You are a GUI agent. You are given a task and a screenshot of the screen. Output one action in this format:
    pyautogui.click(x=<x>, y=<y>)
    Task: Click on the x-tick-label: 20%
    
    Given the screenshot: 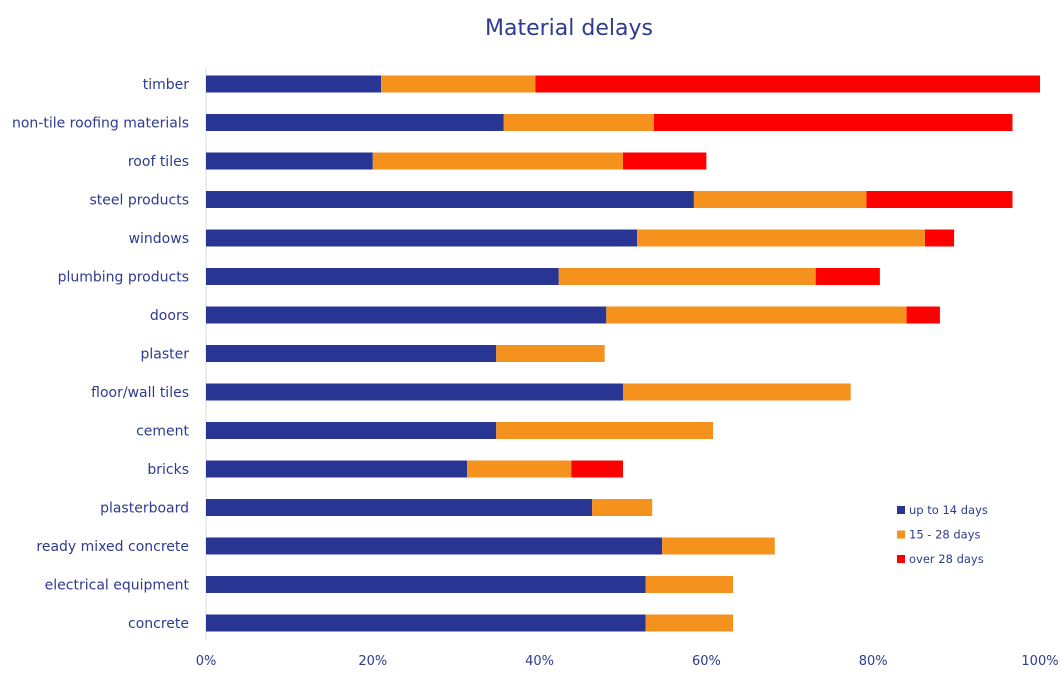 What is the action you would take?
    pyautogui.click(x=372, y=661)
    